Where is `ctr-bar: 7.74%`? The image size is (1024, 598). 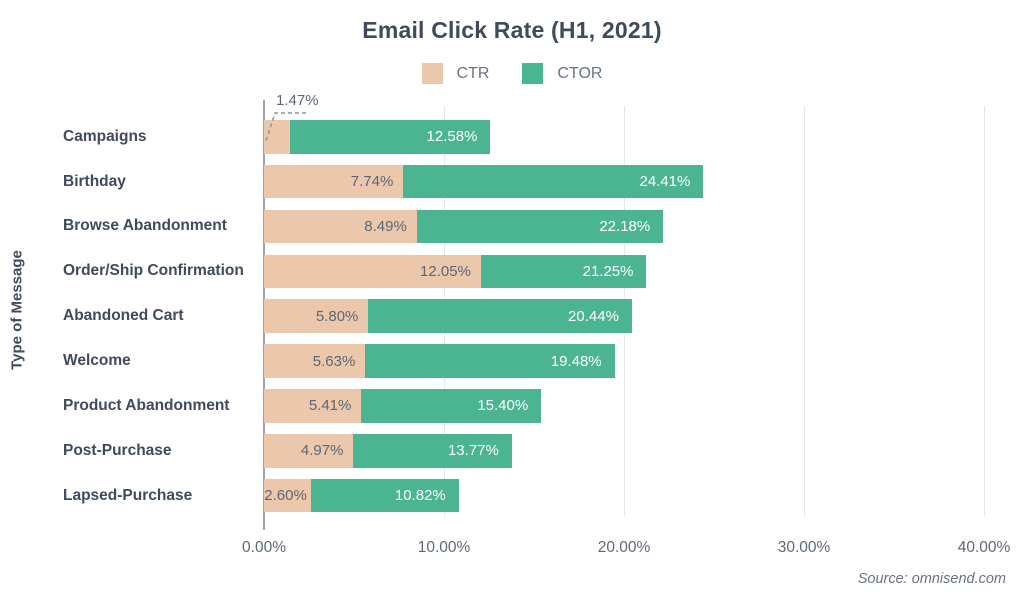 ctr-bar: 7.74% is located at coordinates (334, 181).